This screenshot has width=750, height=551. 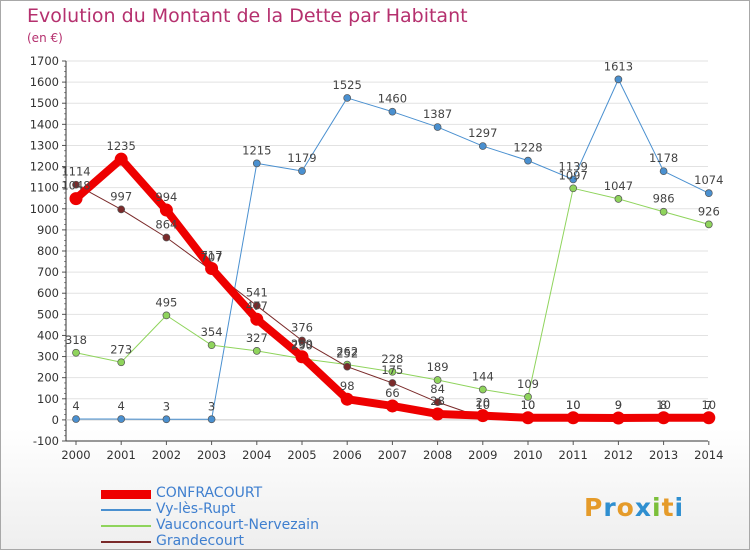 I want to click on y-tick-label: 300, so click(x=48, y=357).